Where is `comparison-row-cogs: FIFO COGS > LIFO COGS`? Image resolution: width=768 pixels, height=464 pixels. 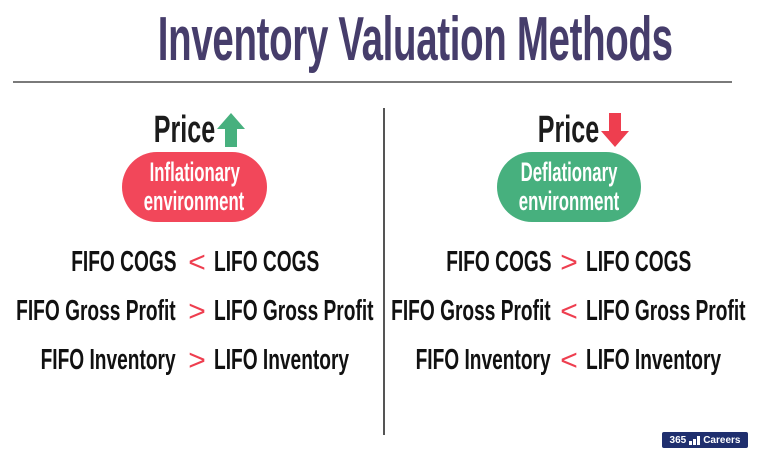 comparison-row-cogs: FIFO COGS > LIFO COGS is located at coordinates (576, 262).